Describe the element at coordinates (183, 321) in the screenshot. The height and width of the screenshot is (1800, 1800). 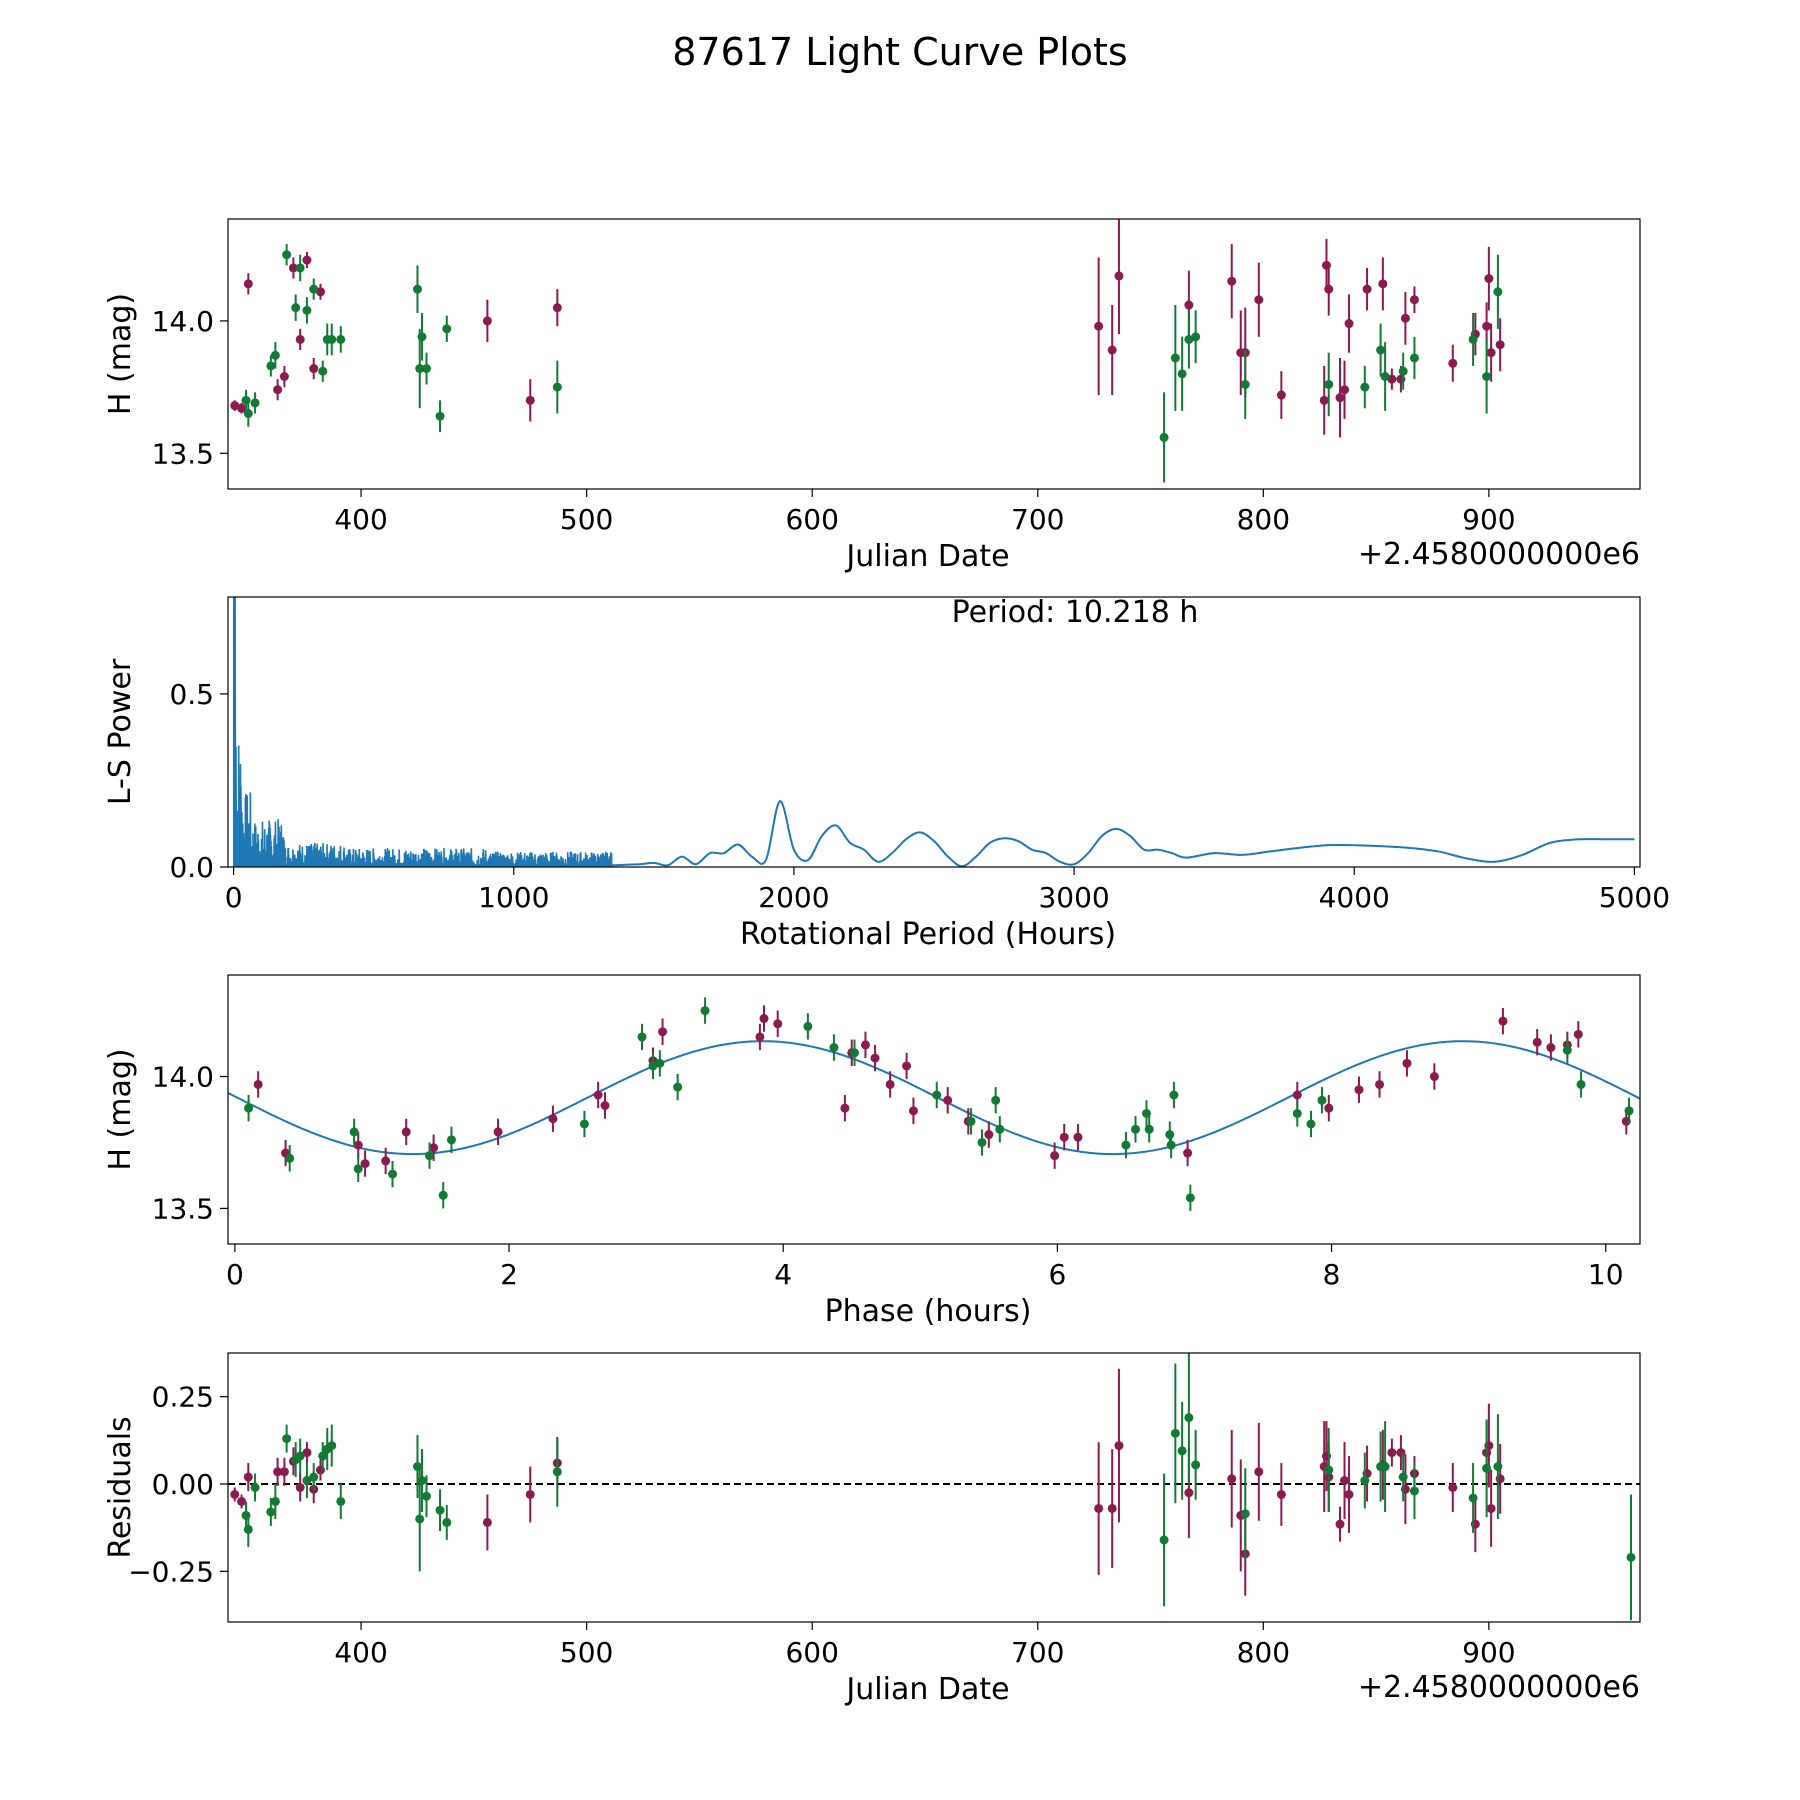
I see `y-tick-label: 14.0` at that location.